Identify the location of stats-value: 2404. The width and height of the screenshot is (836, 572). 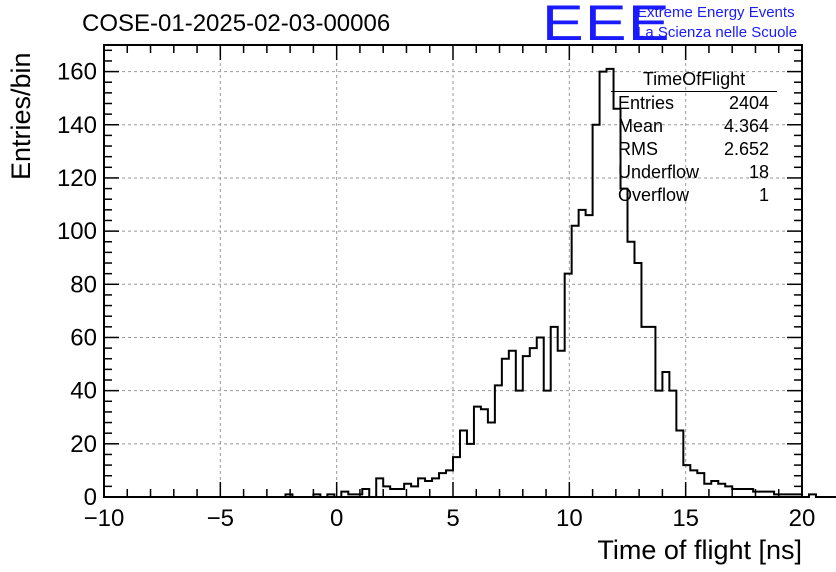
(748, 103).